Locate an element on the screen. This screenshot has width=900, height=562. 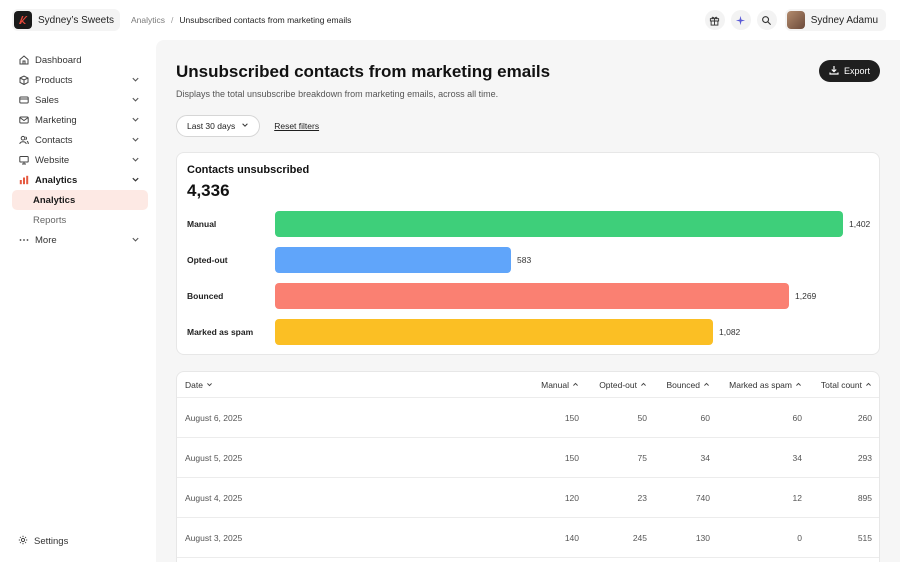
filters: Last 30 days Reset filters is located at coordinates (247, 126).